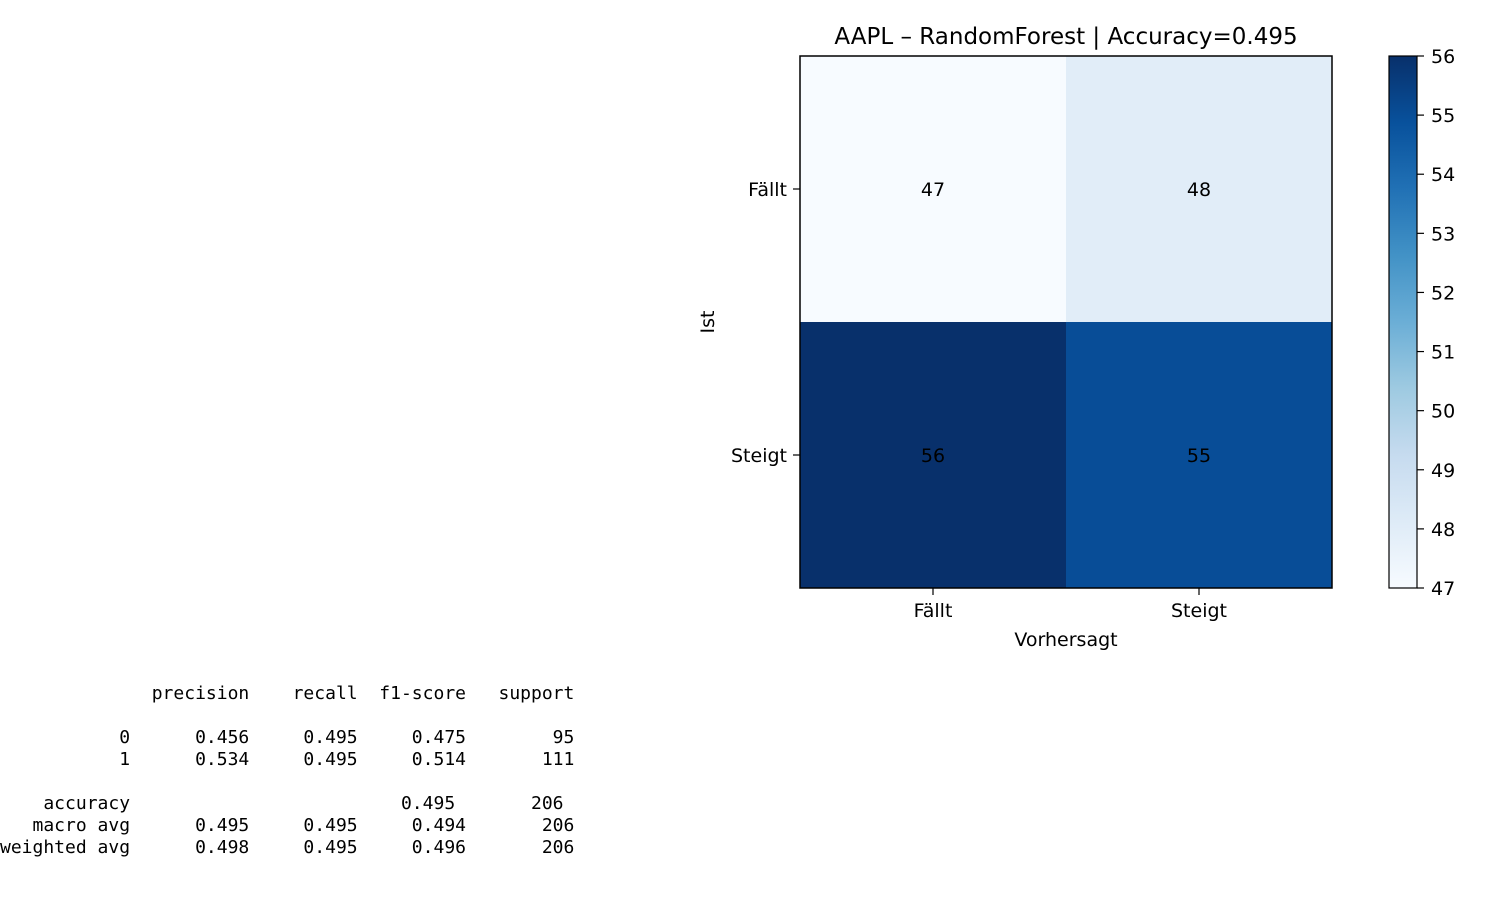 Image resolution: width=1500 pixels, height=900 pixels. What do you see at coordinates (1070, 605) in the screenshot?
I see `x-axis-ticks: Fällt Steigt` at bounding box center [1070, 605].